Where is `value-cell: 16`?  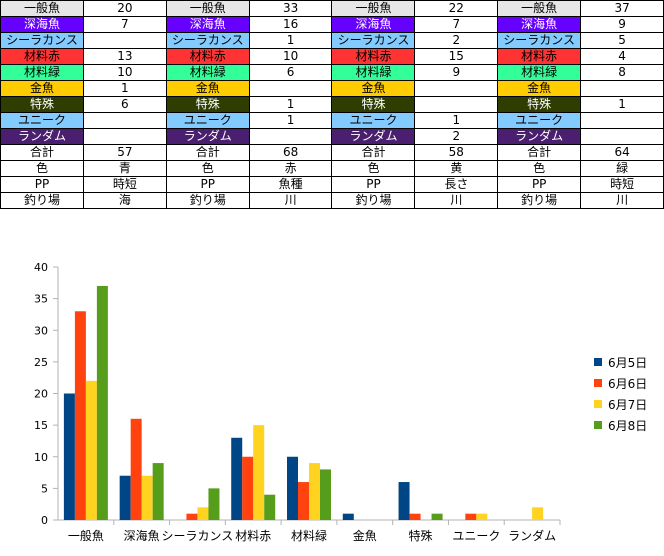 value-cell: 16 is located at coordinates (290, 24).